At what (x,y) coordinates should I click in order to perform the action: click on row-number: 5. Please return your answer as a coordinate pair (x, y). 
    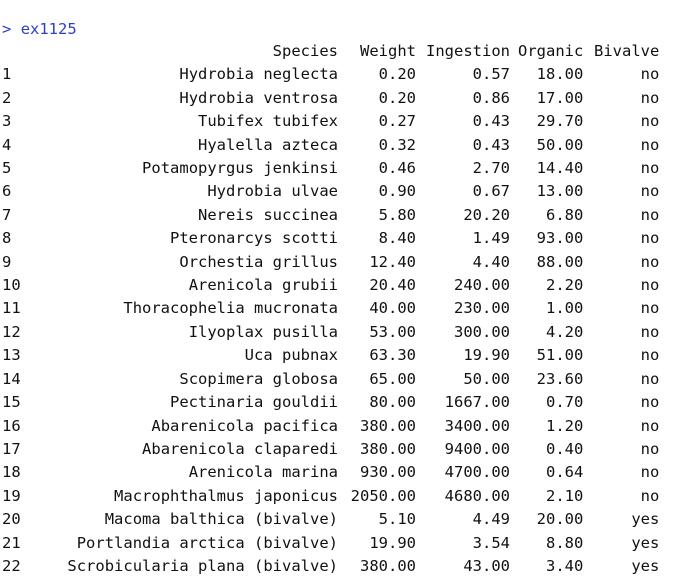
    Looking at the image, I should click on (7, 168).